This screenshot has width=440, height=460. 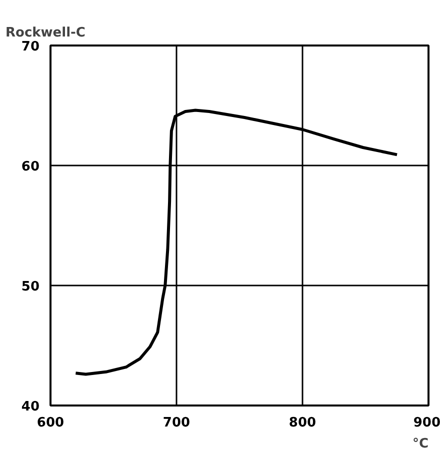 What do you see at coordinates (420, 444) in the screenshot?
I see `x-axis-title: °C` at bounding box center [420, 444].